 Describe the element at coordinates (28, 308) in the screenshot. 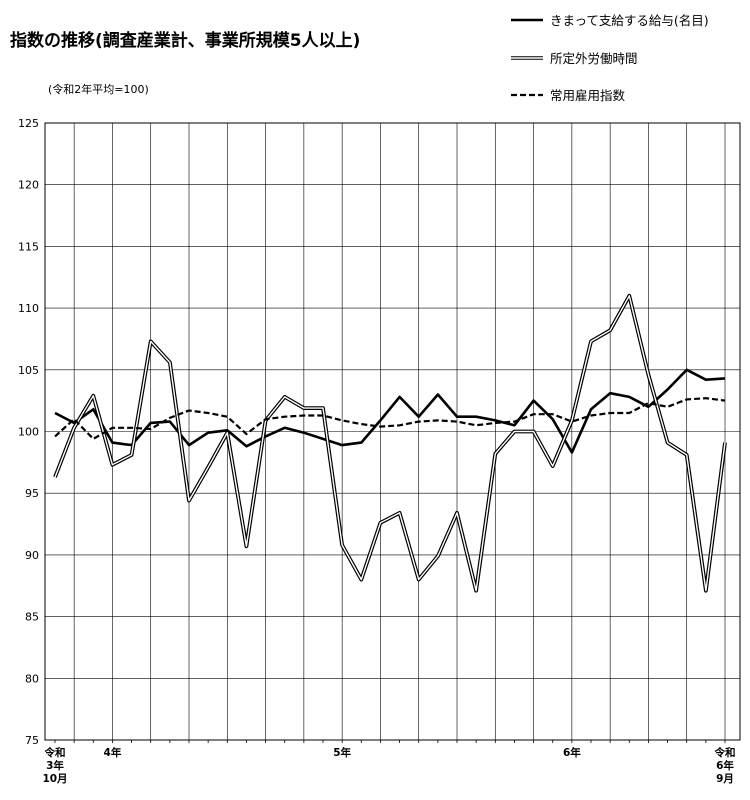

I see `y-tick-label: 110` at that location.